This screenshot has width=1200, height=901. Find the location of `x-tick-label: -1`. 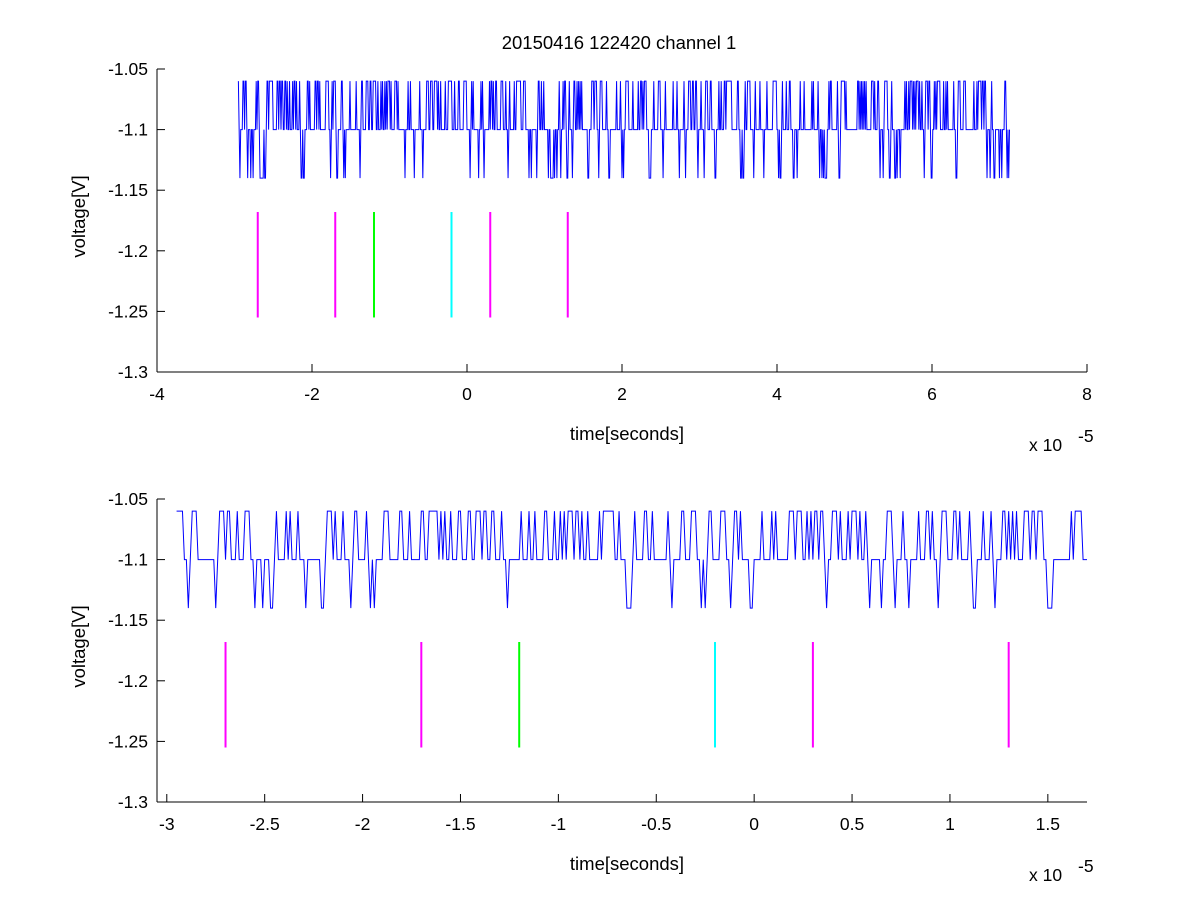

x-tick-label: -1 is located at coordinates (559, 824).